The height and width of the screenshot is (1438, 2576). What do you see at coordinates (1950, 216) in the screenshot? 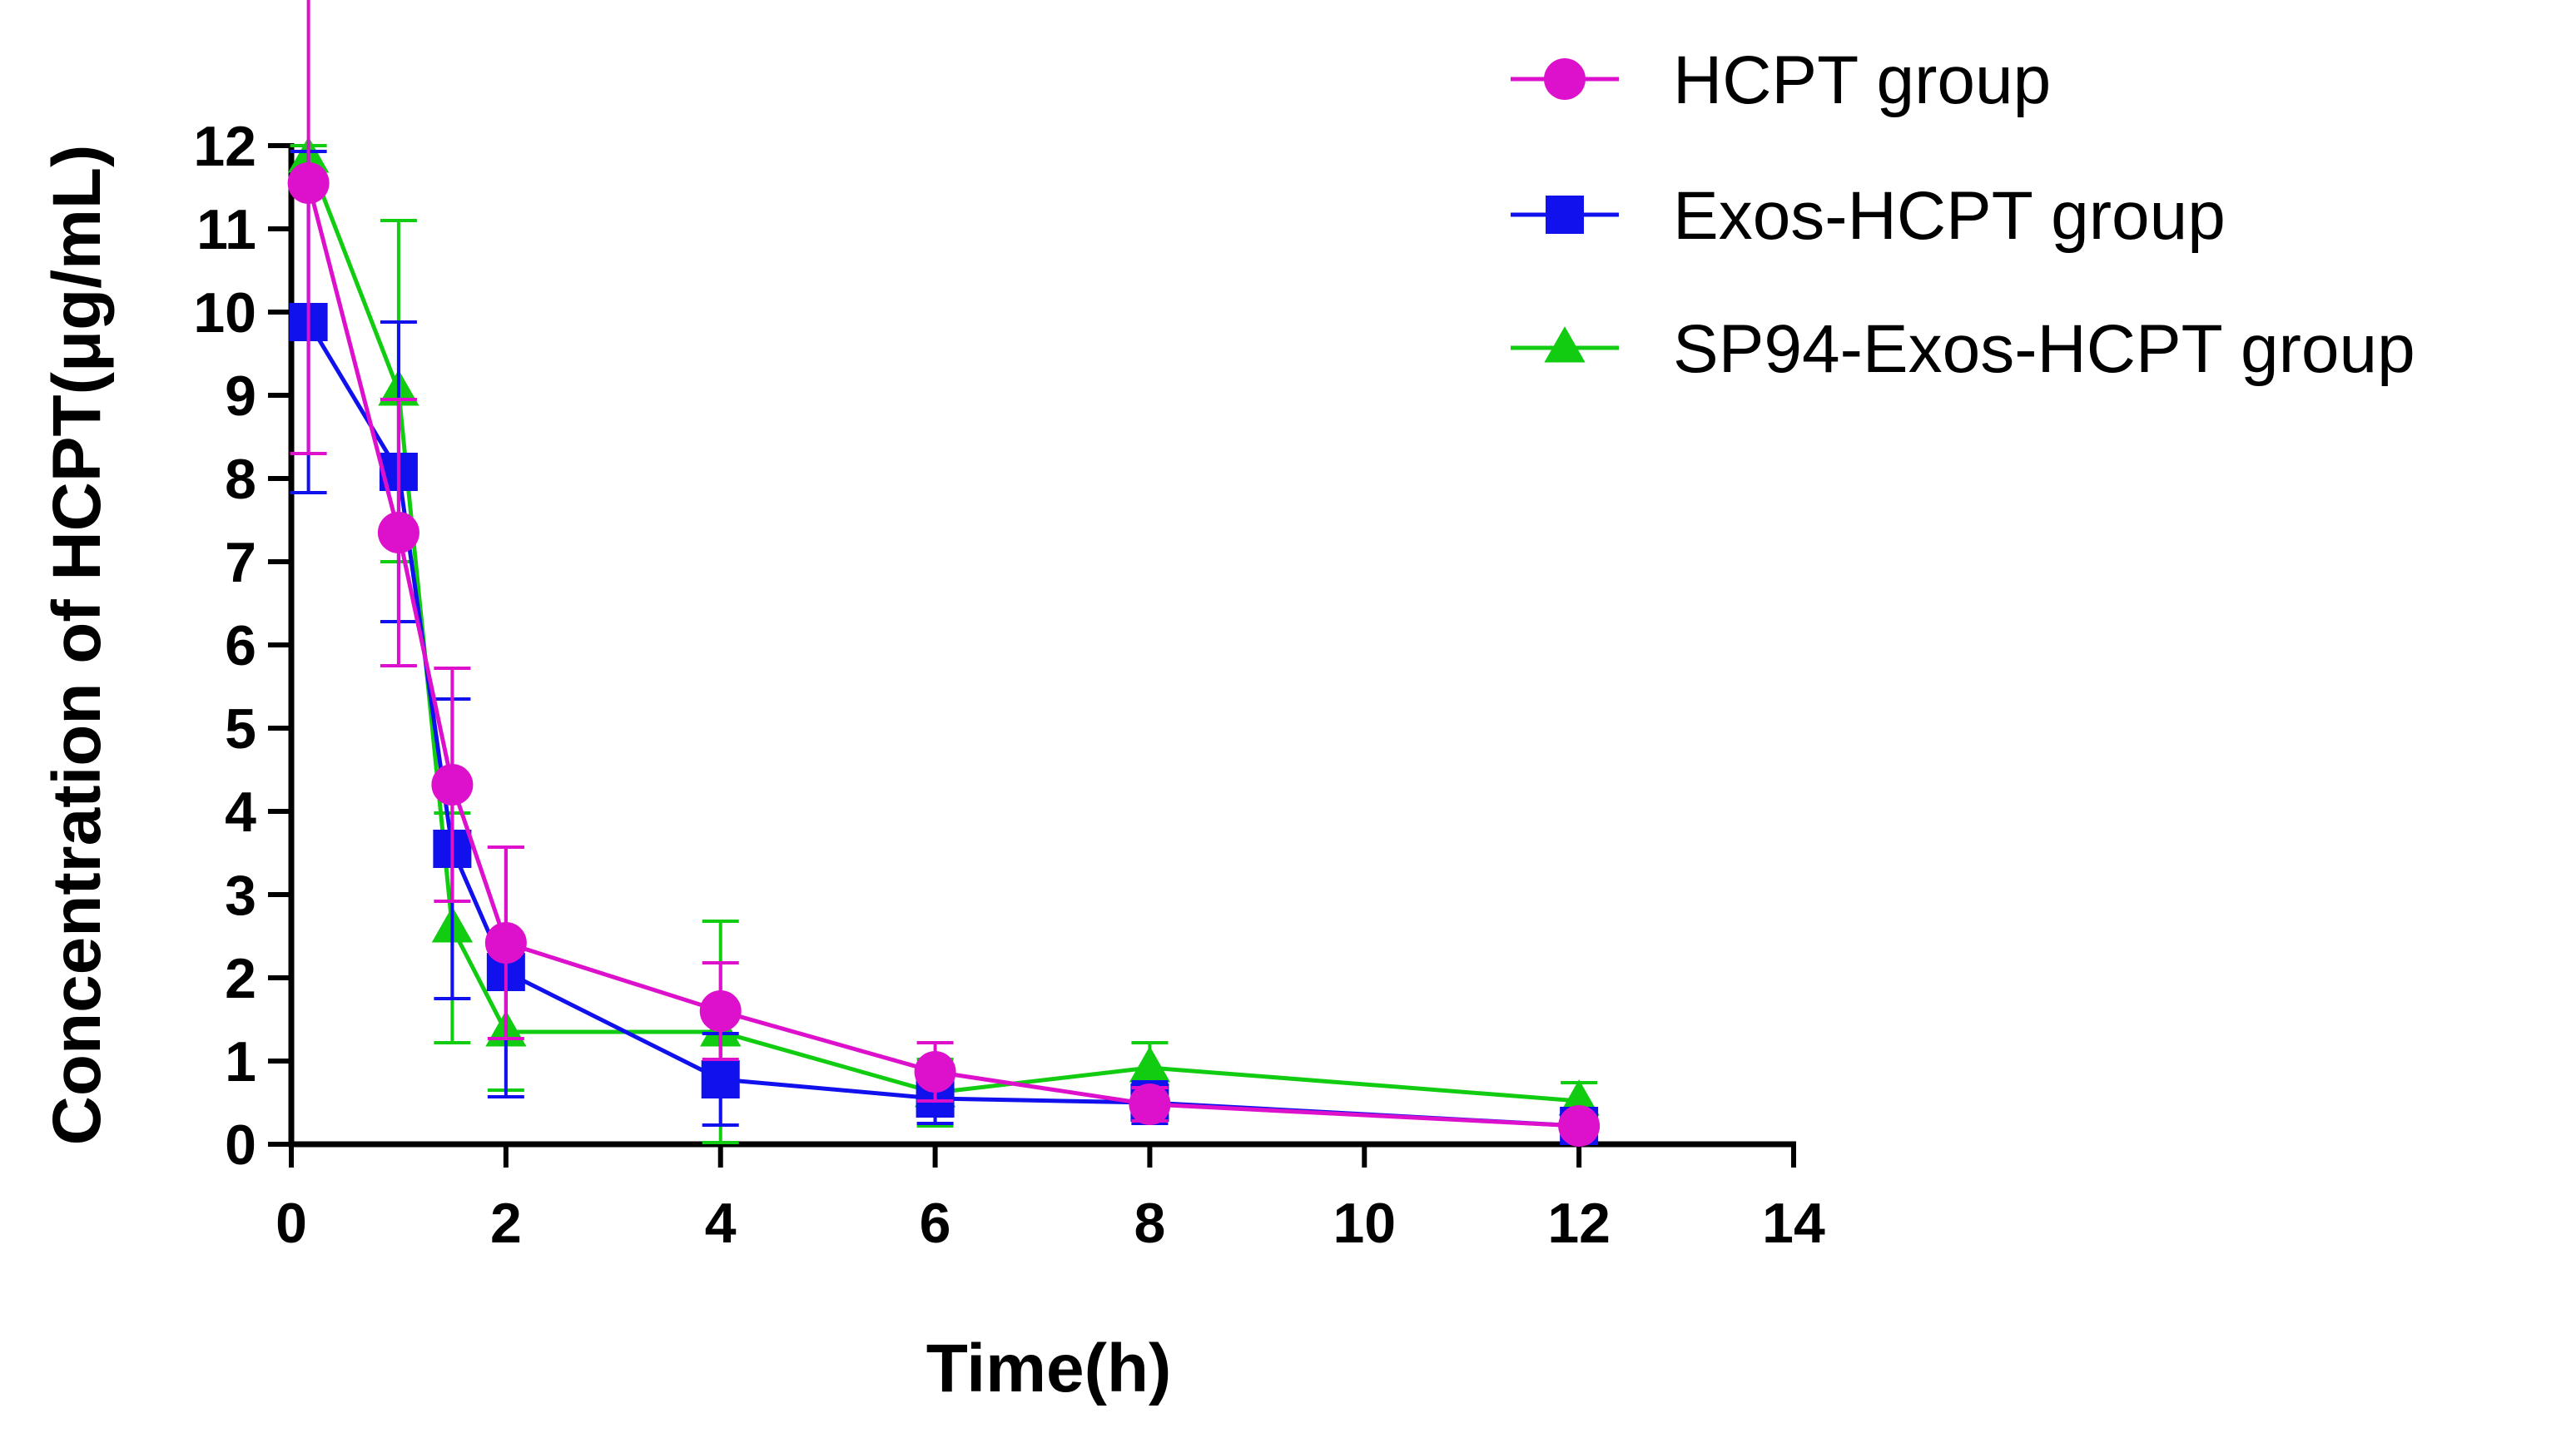
I see `legend-label: Exos-HCPT group` at bounding box center [1950, 216].